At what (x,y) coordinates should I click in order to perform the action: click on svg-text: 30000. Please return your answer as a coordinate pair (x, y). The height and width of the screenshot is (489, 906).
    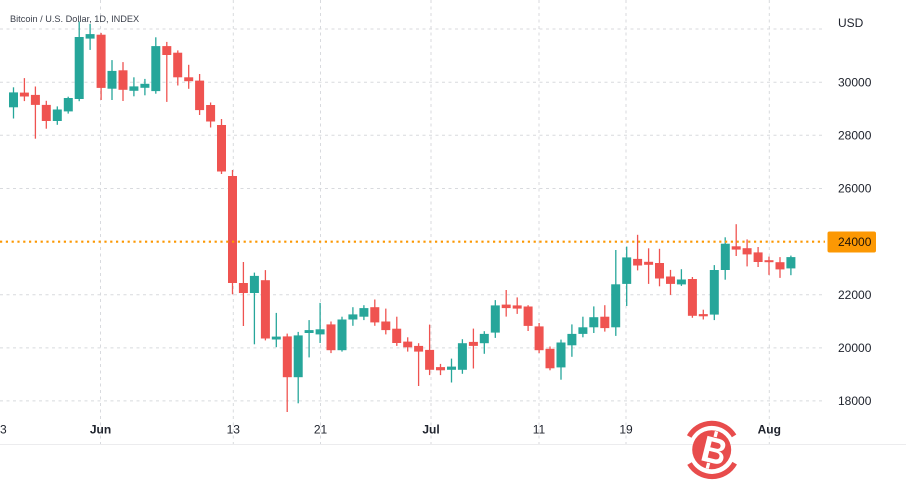
    Looking at the image, I should click on (855, 82).